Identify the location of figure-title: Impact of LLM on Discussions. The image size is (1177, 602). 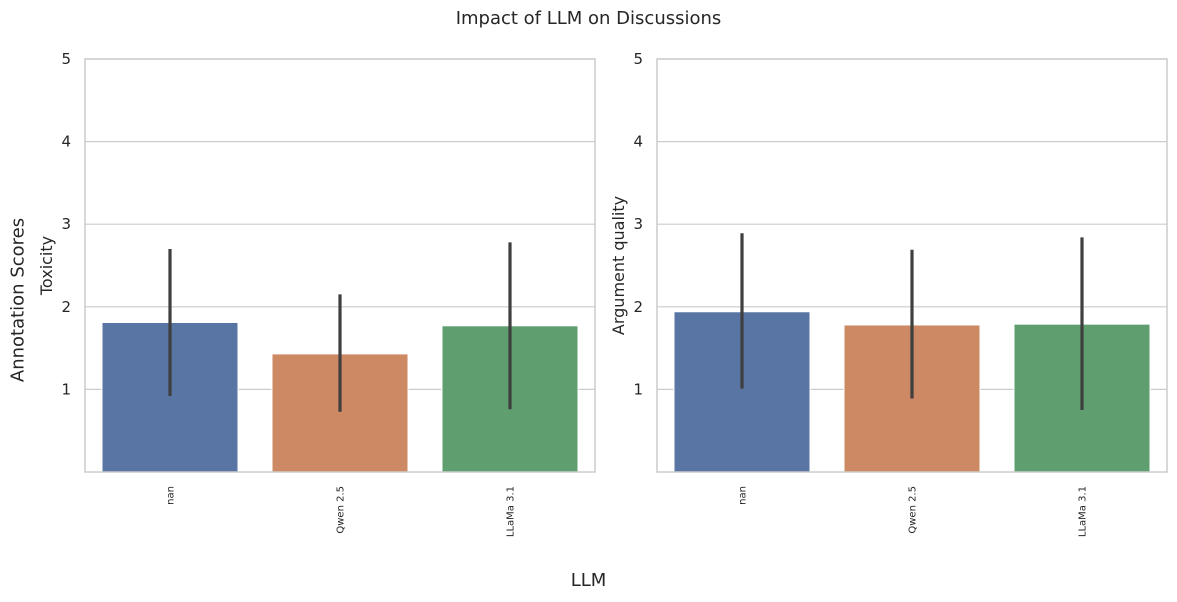
(588, 18).